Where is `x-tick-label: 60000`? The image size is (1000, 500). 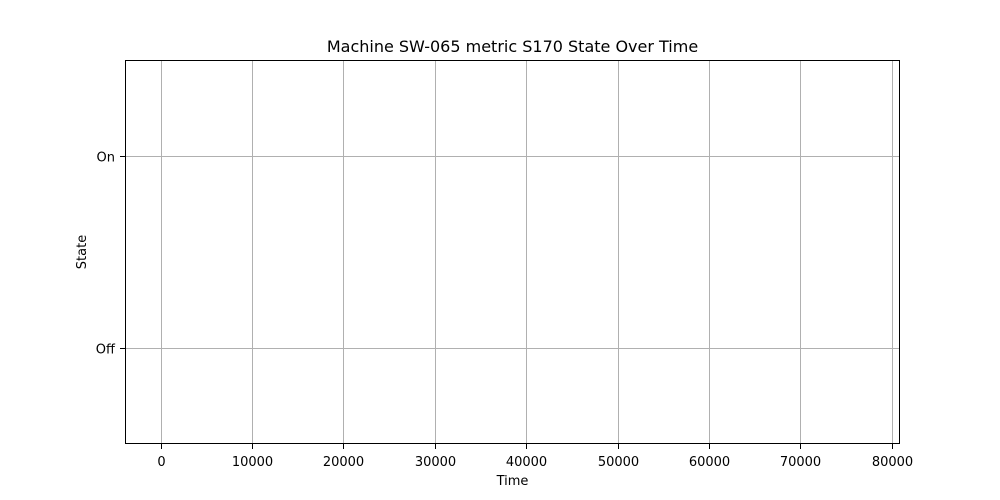
x-tick-label: 60000 is located at coordinates (709, 462).